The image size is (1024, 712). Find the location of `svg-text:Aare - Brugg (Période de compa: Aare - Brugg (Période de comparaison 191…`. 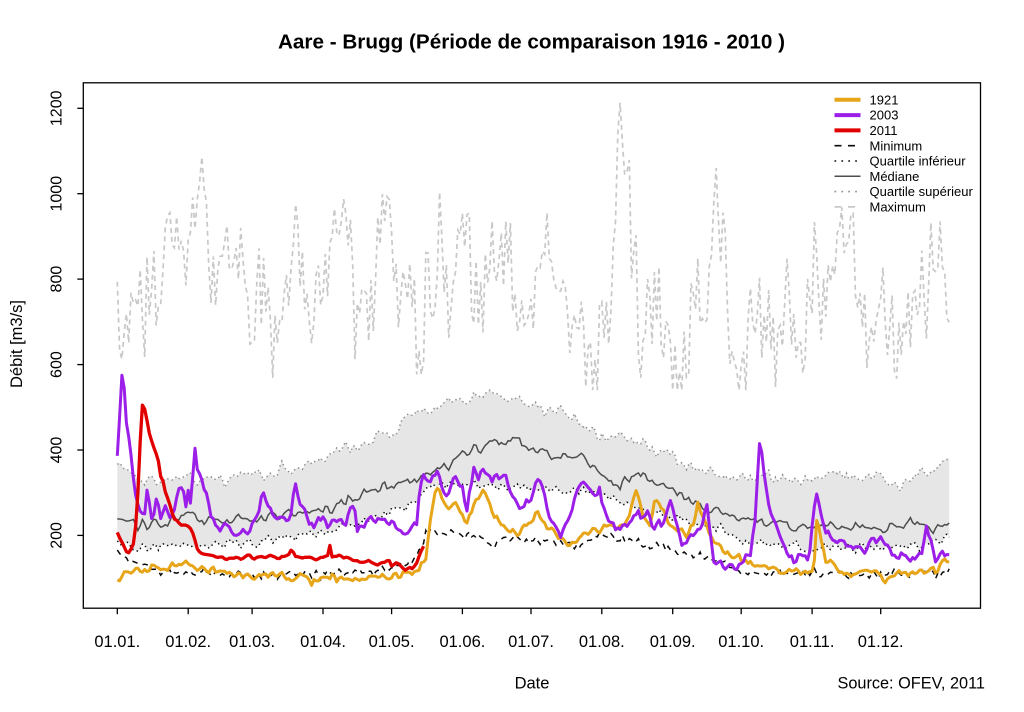

svg-text:Aare - Brugg (Période de compa: Aare - Brugg (Période de comparaison 191… is located at coordinates (531, 42).